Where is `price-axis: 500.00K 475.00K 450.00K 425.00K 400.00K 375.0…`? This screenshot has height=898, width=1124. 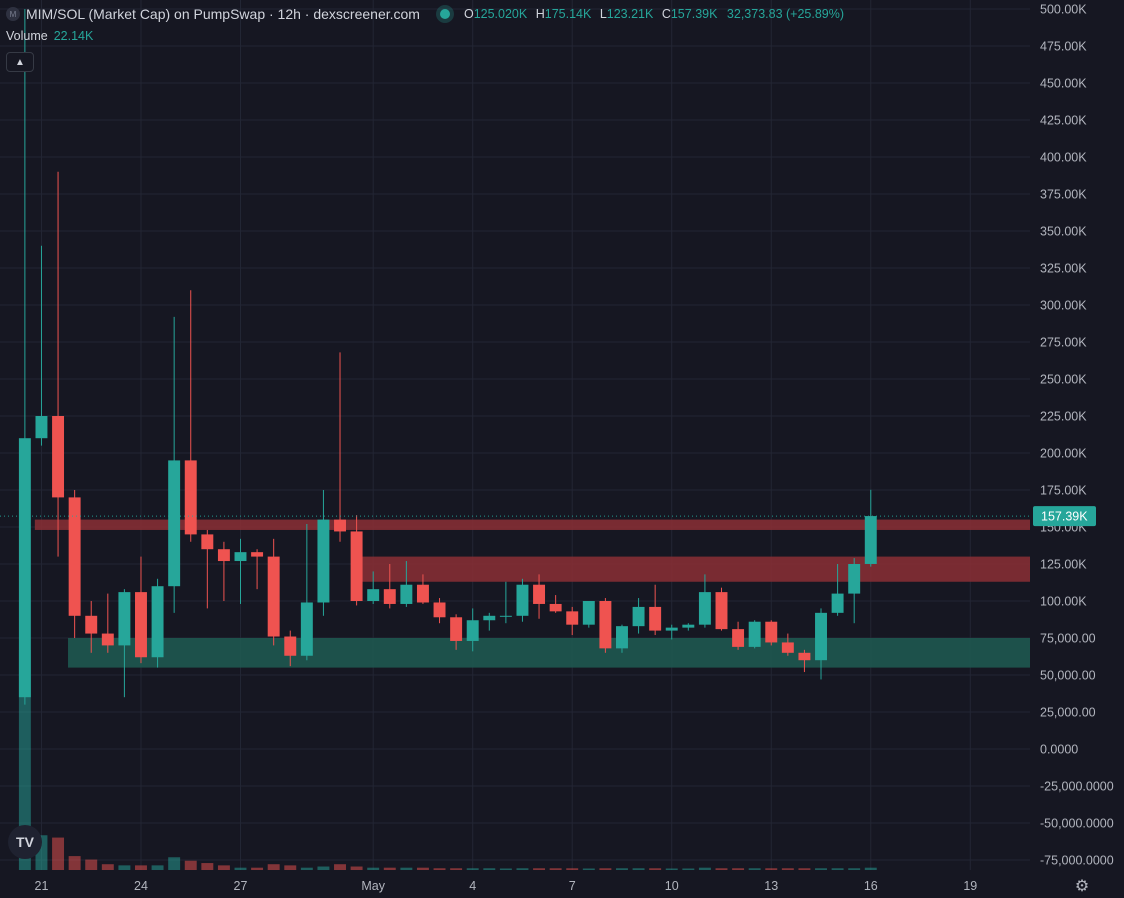
price-axis: 500.00K 475.00K 450.00K 425.00K 400.00K 375.0… is located at coordinates (1073, 435).